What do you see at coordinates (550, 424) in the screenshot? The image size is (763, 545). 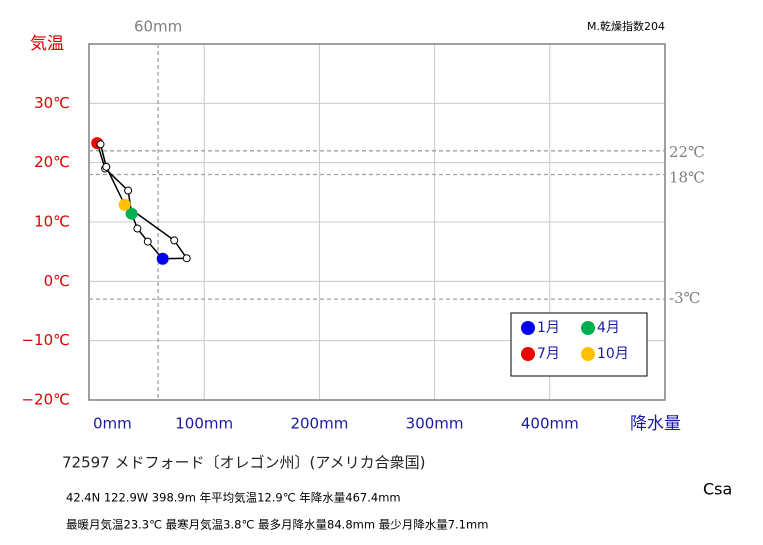 I see `x-tick-label: 400mm` at bounding box center [550, 424].